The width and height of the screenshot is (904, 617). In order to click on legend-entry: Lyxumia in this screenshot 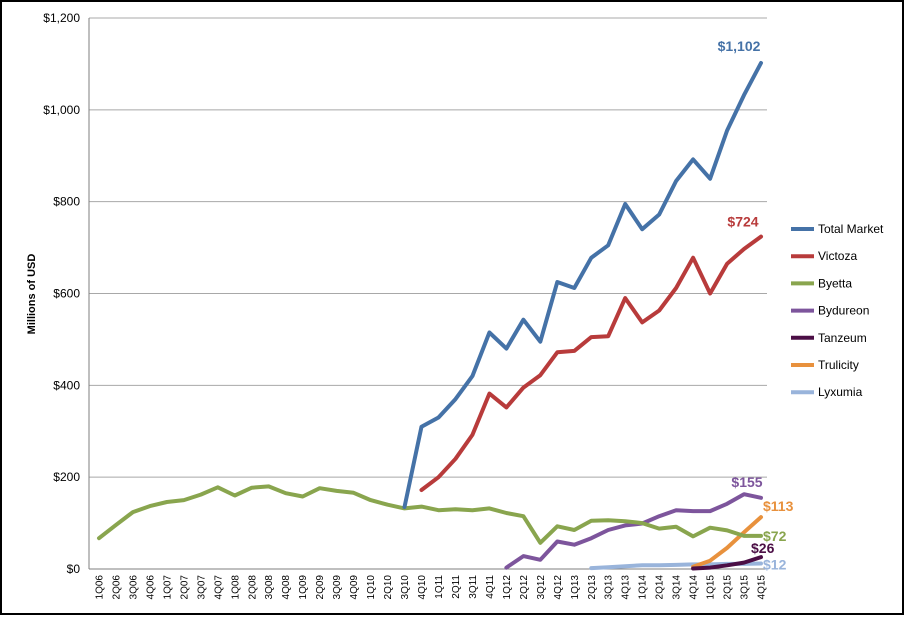, I will do `click(840, 392)`.